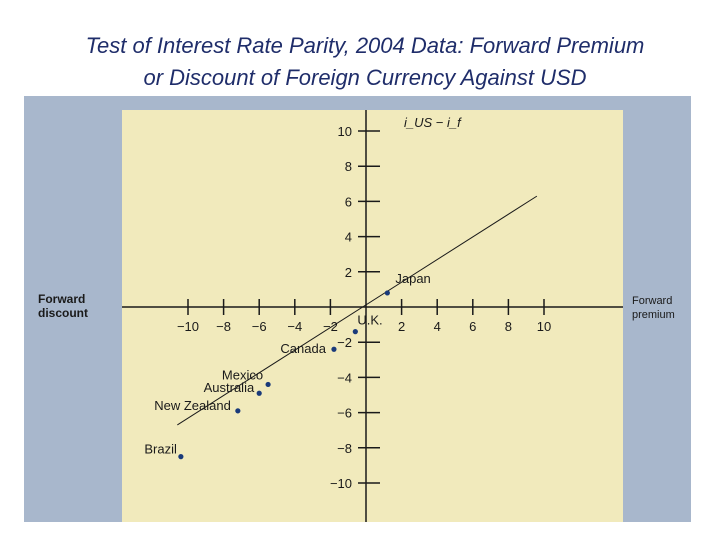 Image resolution: width=720 pixels, height=540 pixels. Describe the element at coordinates (303, 348) in the screenshot. I see `data-label-canada: Canada` at that location.